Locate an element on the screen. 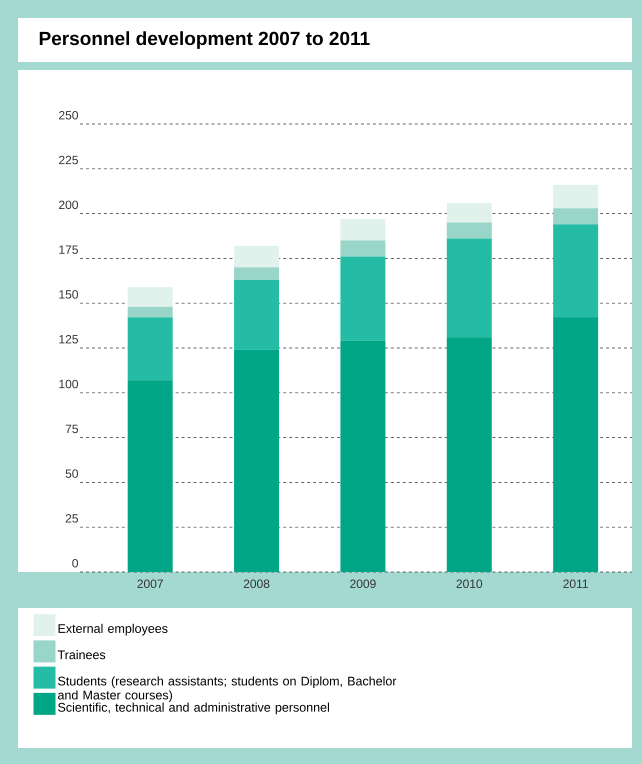 Image resolution: width=642 pixels, height=764 pixels. x-tick-label: 2009 is located at coordinates (363, 584).